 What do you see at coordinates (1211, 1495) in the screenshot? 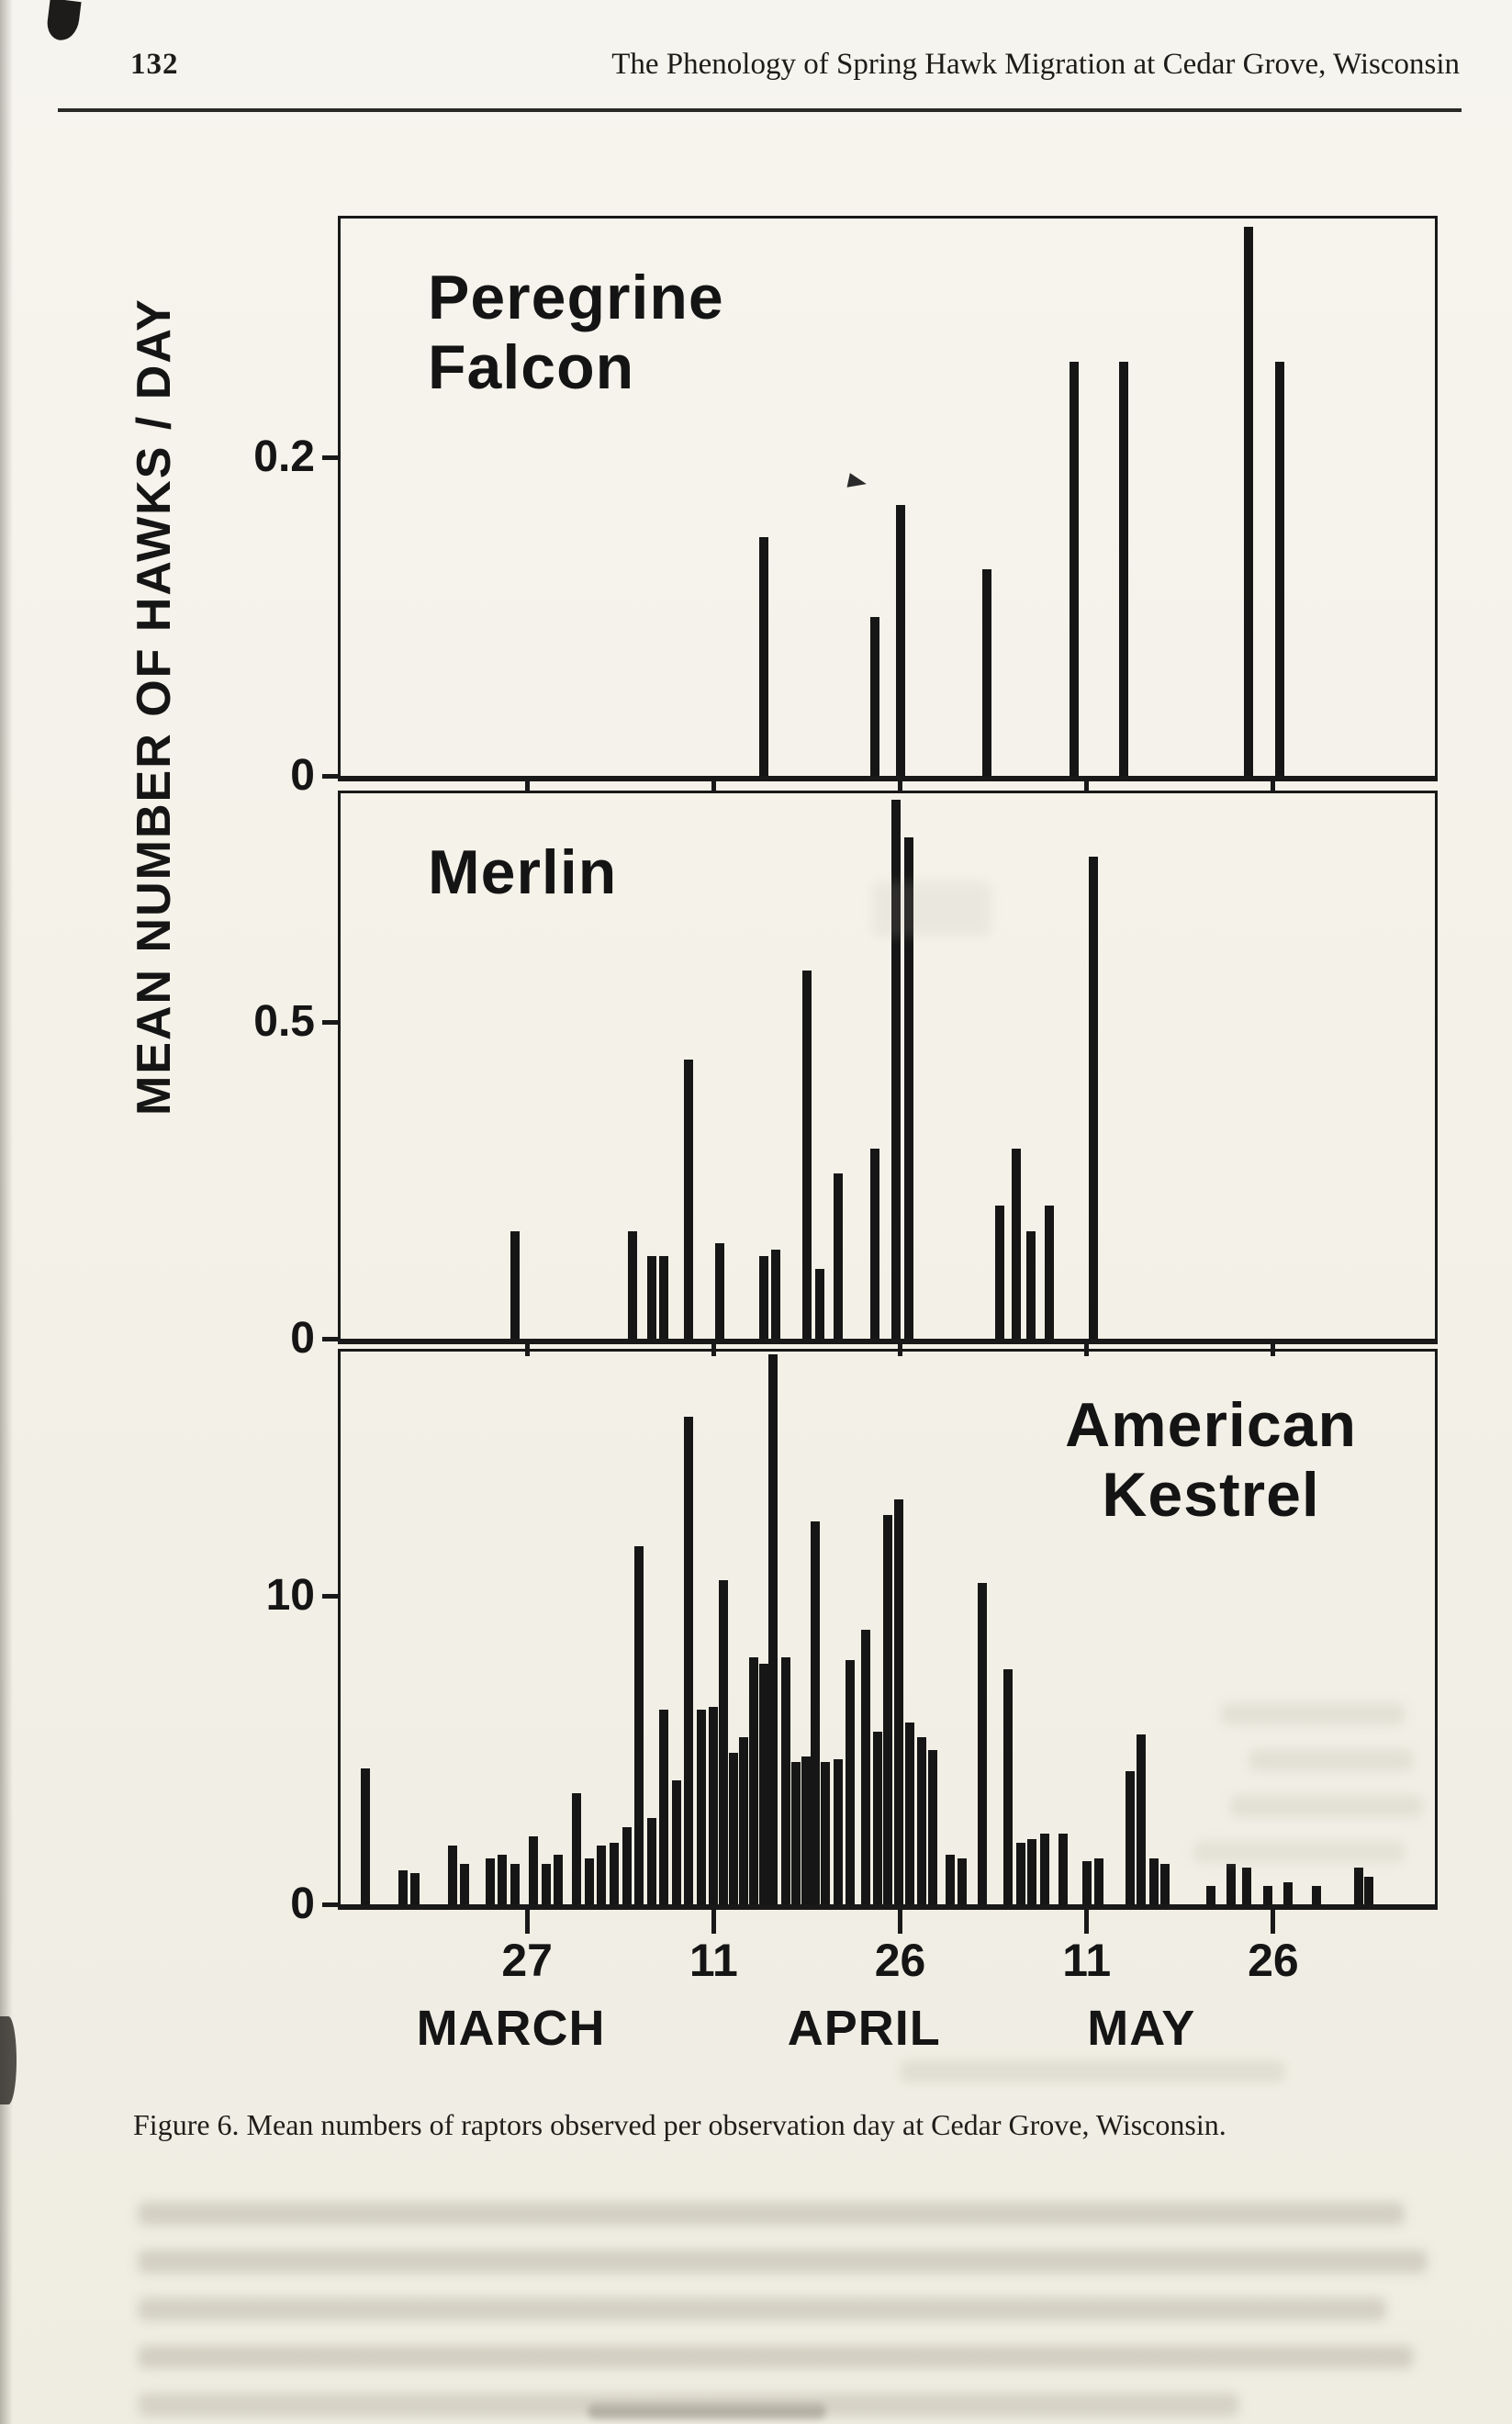
I see `panel-title-line: Kestrel` at bounding box center [1211, 1495].